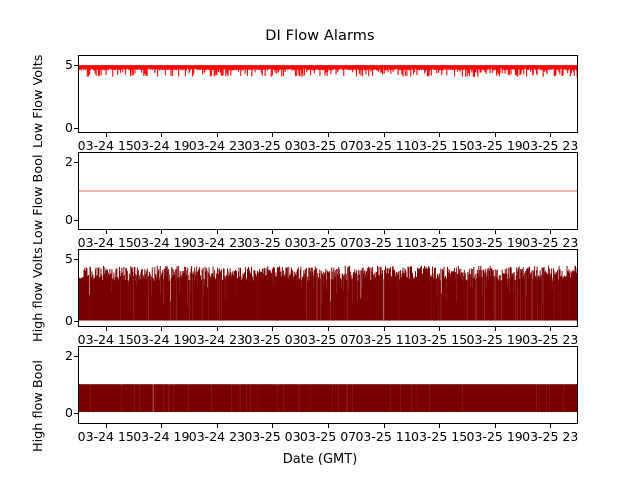  What do you see at coordinates (69, 355) in the screenshot?
I see `y-tick-label-3-1: 2` at bounding box center [69, 355].